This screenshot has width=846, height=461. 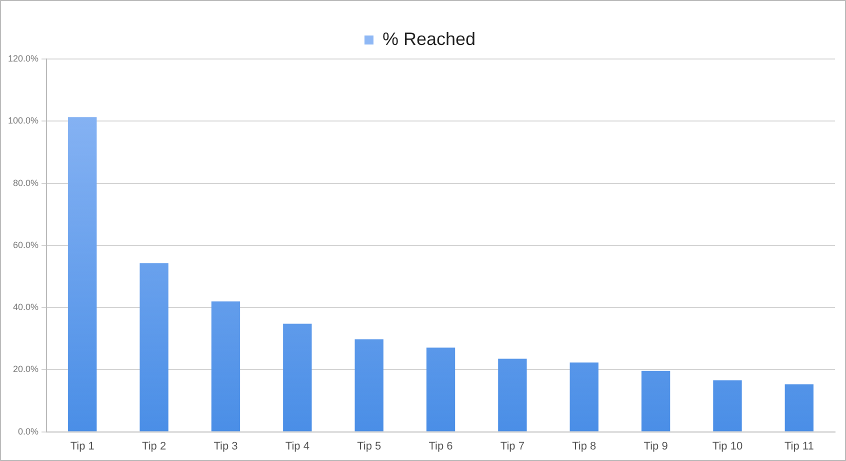 What do you see at coordinates (584, 446) in the screenshot?
I see `x-tick-label: Tip 8` at bounding box center [584, 446].